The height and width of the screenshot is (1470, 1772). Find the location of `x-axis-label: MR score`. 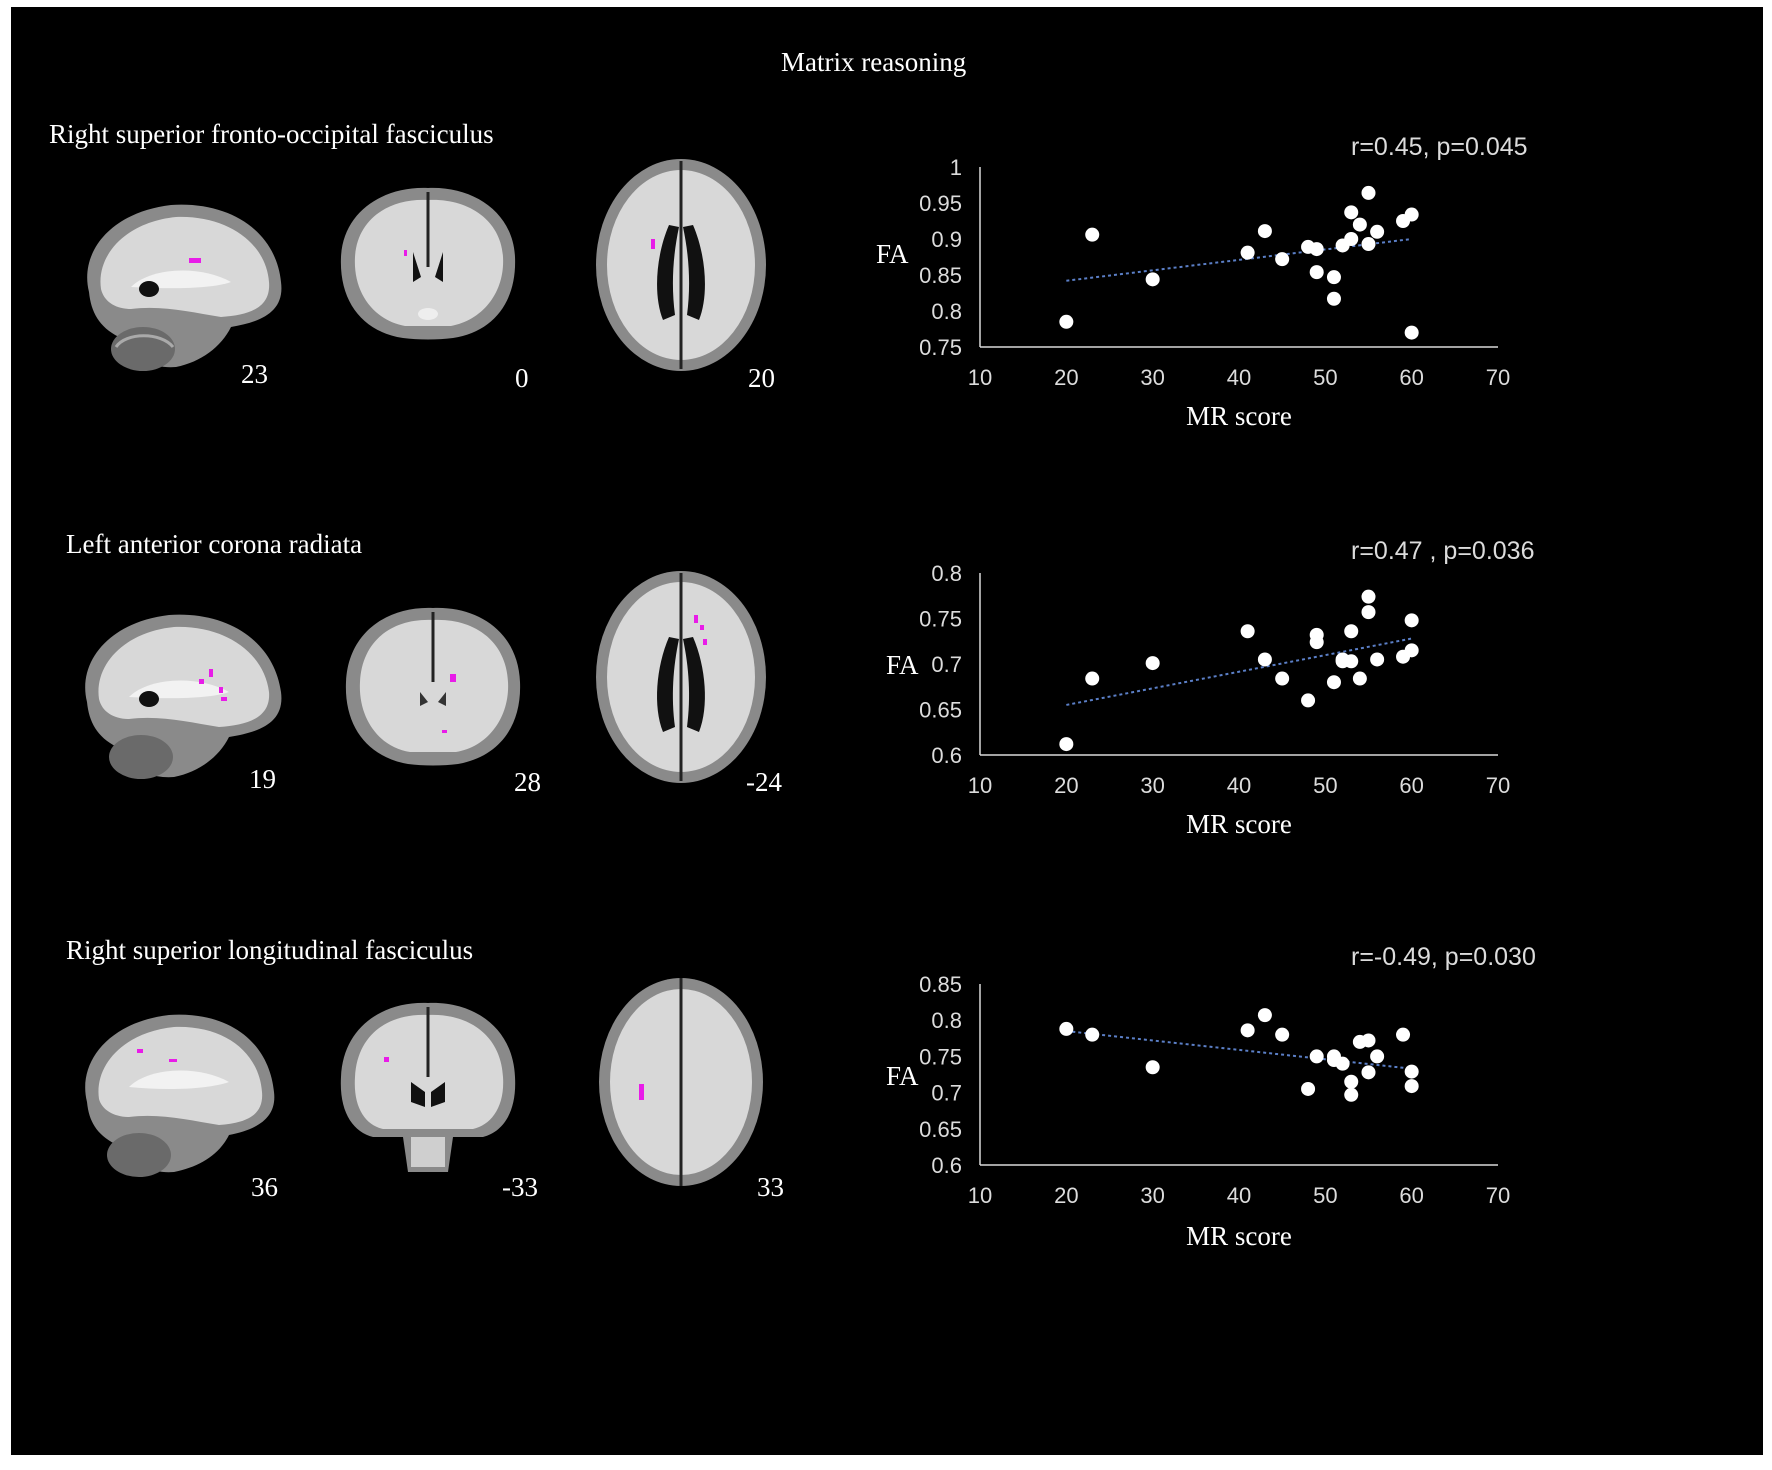

x-axis-label: MR score is located at coordinates (1239, 824).